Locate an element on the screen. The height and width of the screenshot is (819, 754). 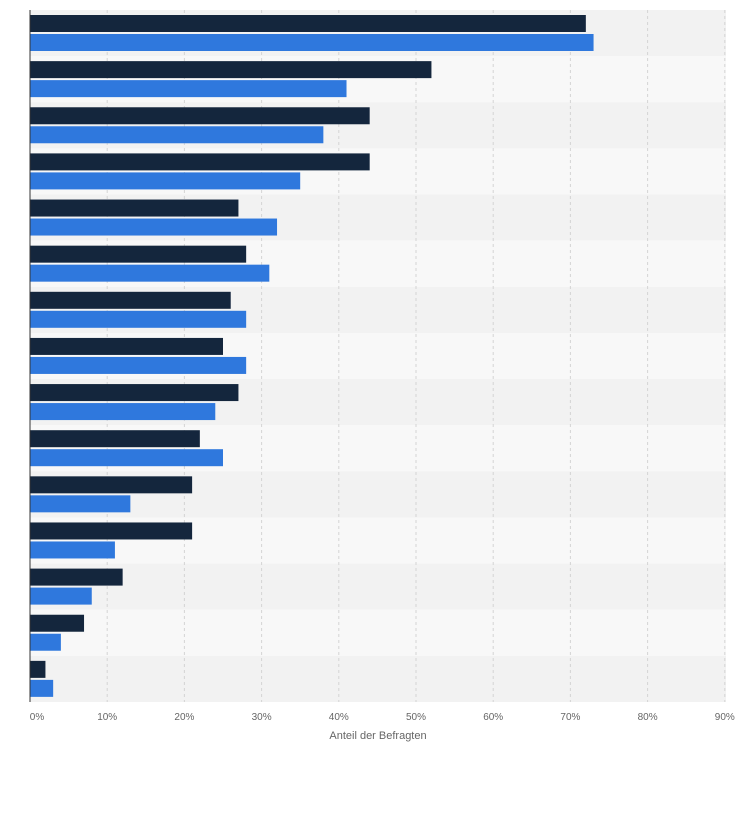
x-tick-label: 30% is located at coordinates (262, 717).